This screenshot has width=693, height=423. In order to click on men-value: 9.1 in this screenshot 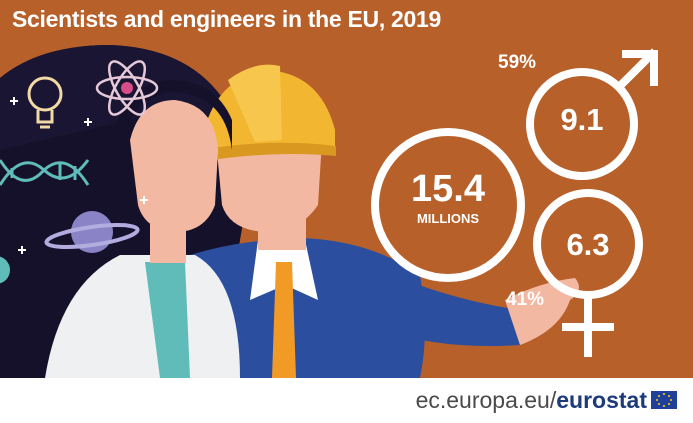, I will do `click(582, 119)`.